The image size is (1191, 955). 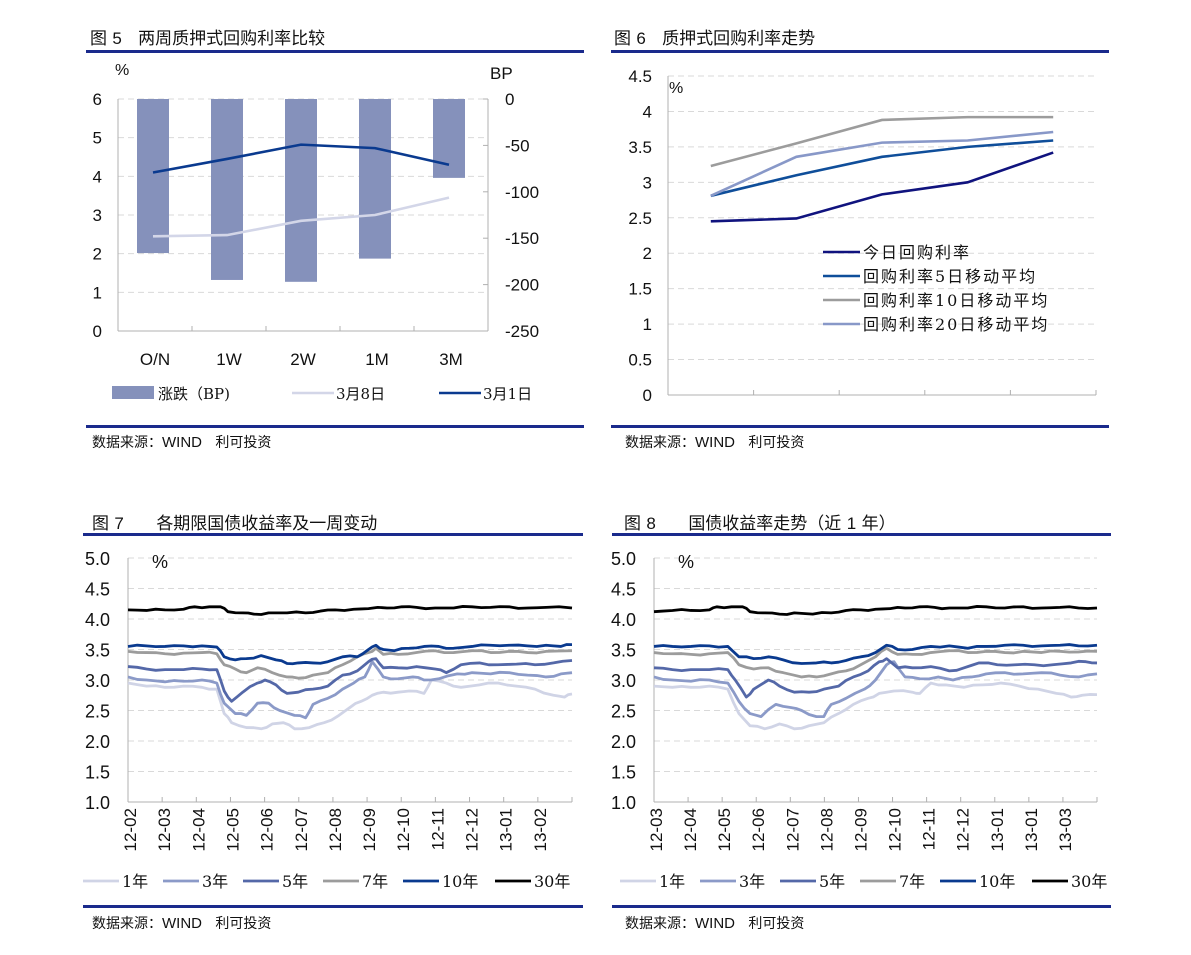 I want to click on fig5-ytick-right: -50, so click(x=517, y=145).